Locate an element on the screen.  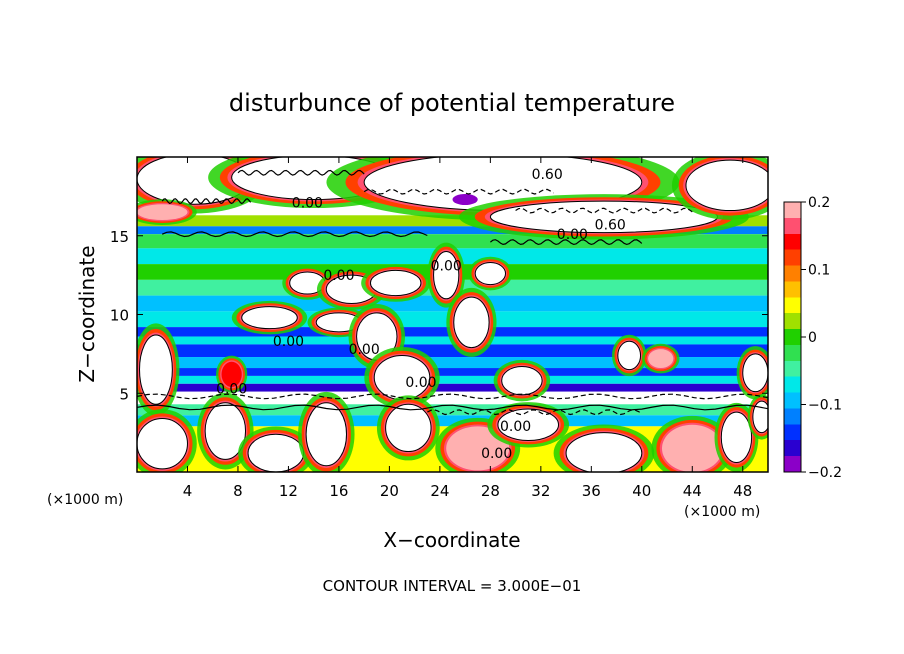
y-tick-label: 15 is located at coordinates (119, 237).